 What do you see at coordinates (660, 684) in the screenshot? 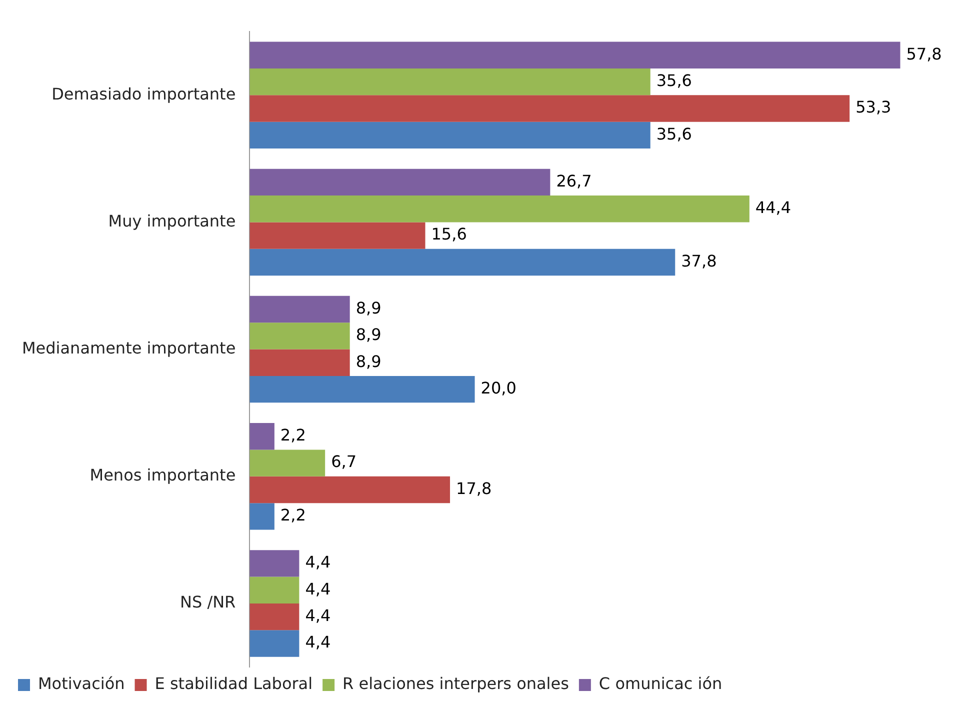
I see `legend-label: C omunicac ión` at bounding box center [660, 684].